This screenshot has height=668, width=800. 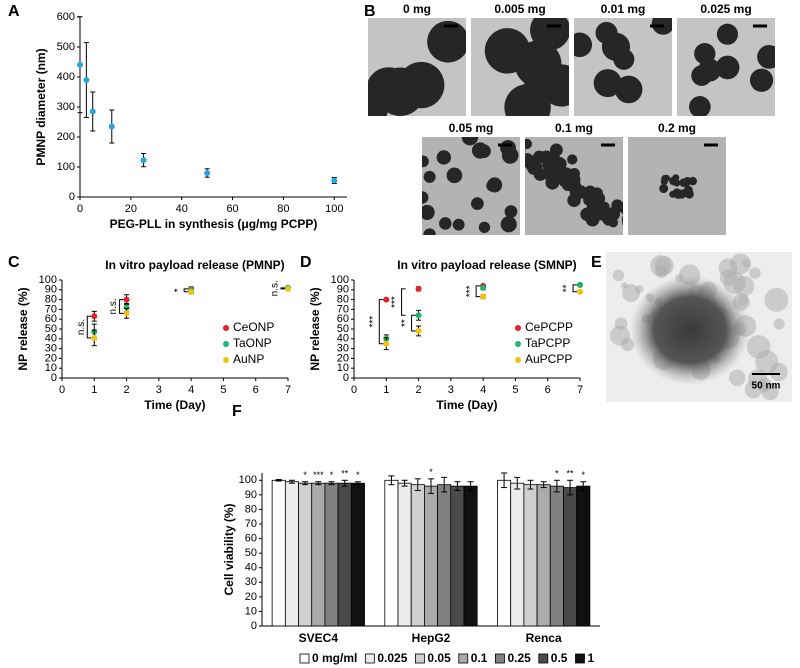 I want to click on panel-label: A, so click(x=14, y=11).